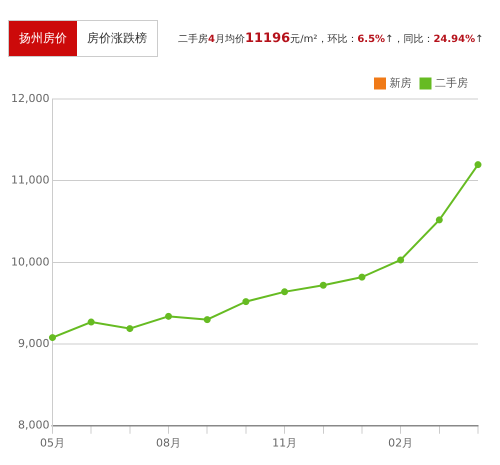  I want to click on y-tick-label: 10,000, so click(30, 261).